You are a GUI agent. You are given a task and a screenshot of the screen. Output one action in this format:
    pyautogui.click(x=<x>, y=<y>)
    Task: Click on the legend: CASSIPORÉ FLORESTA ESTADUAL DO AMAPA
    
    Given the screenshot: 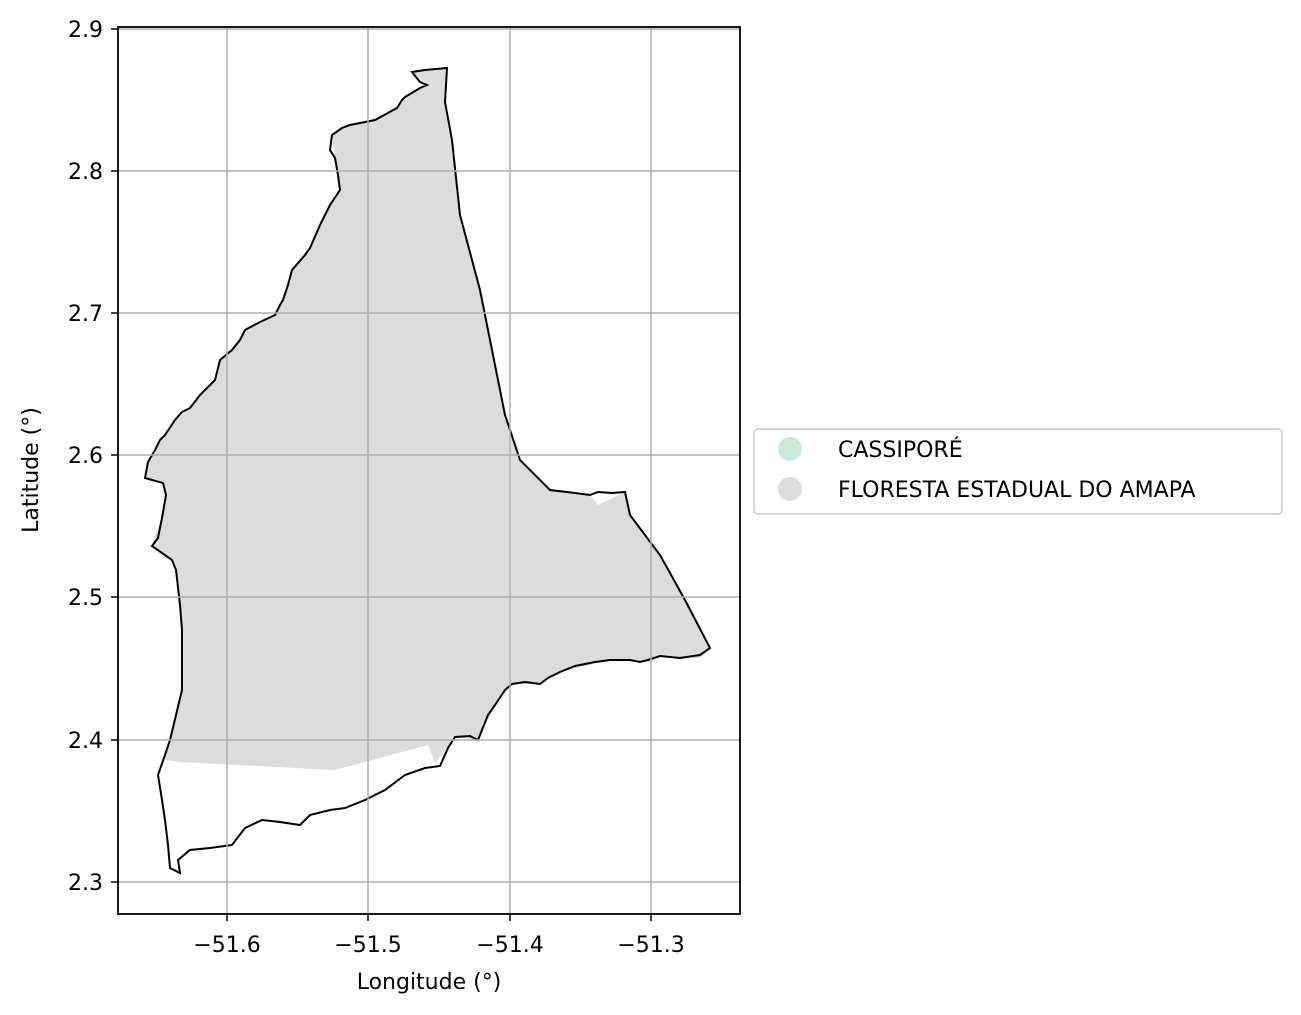 What is the action you would take?
    pyautogui.click(x=1018, y=471)
    